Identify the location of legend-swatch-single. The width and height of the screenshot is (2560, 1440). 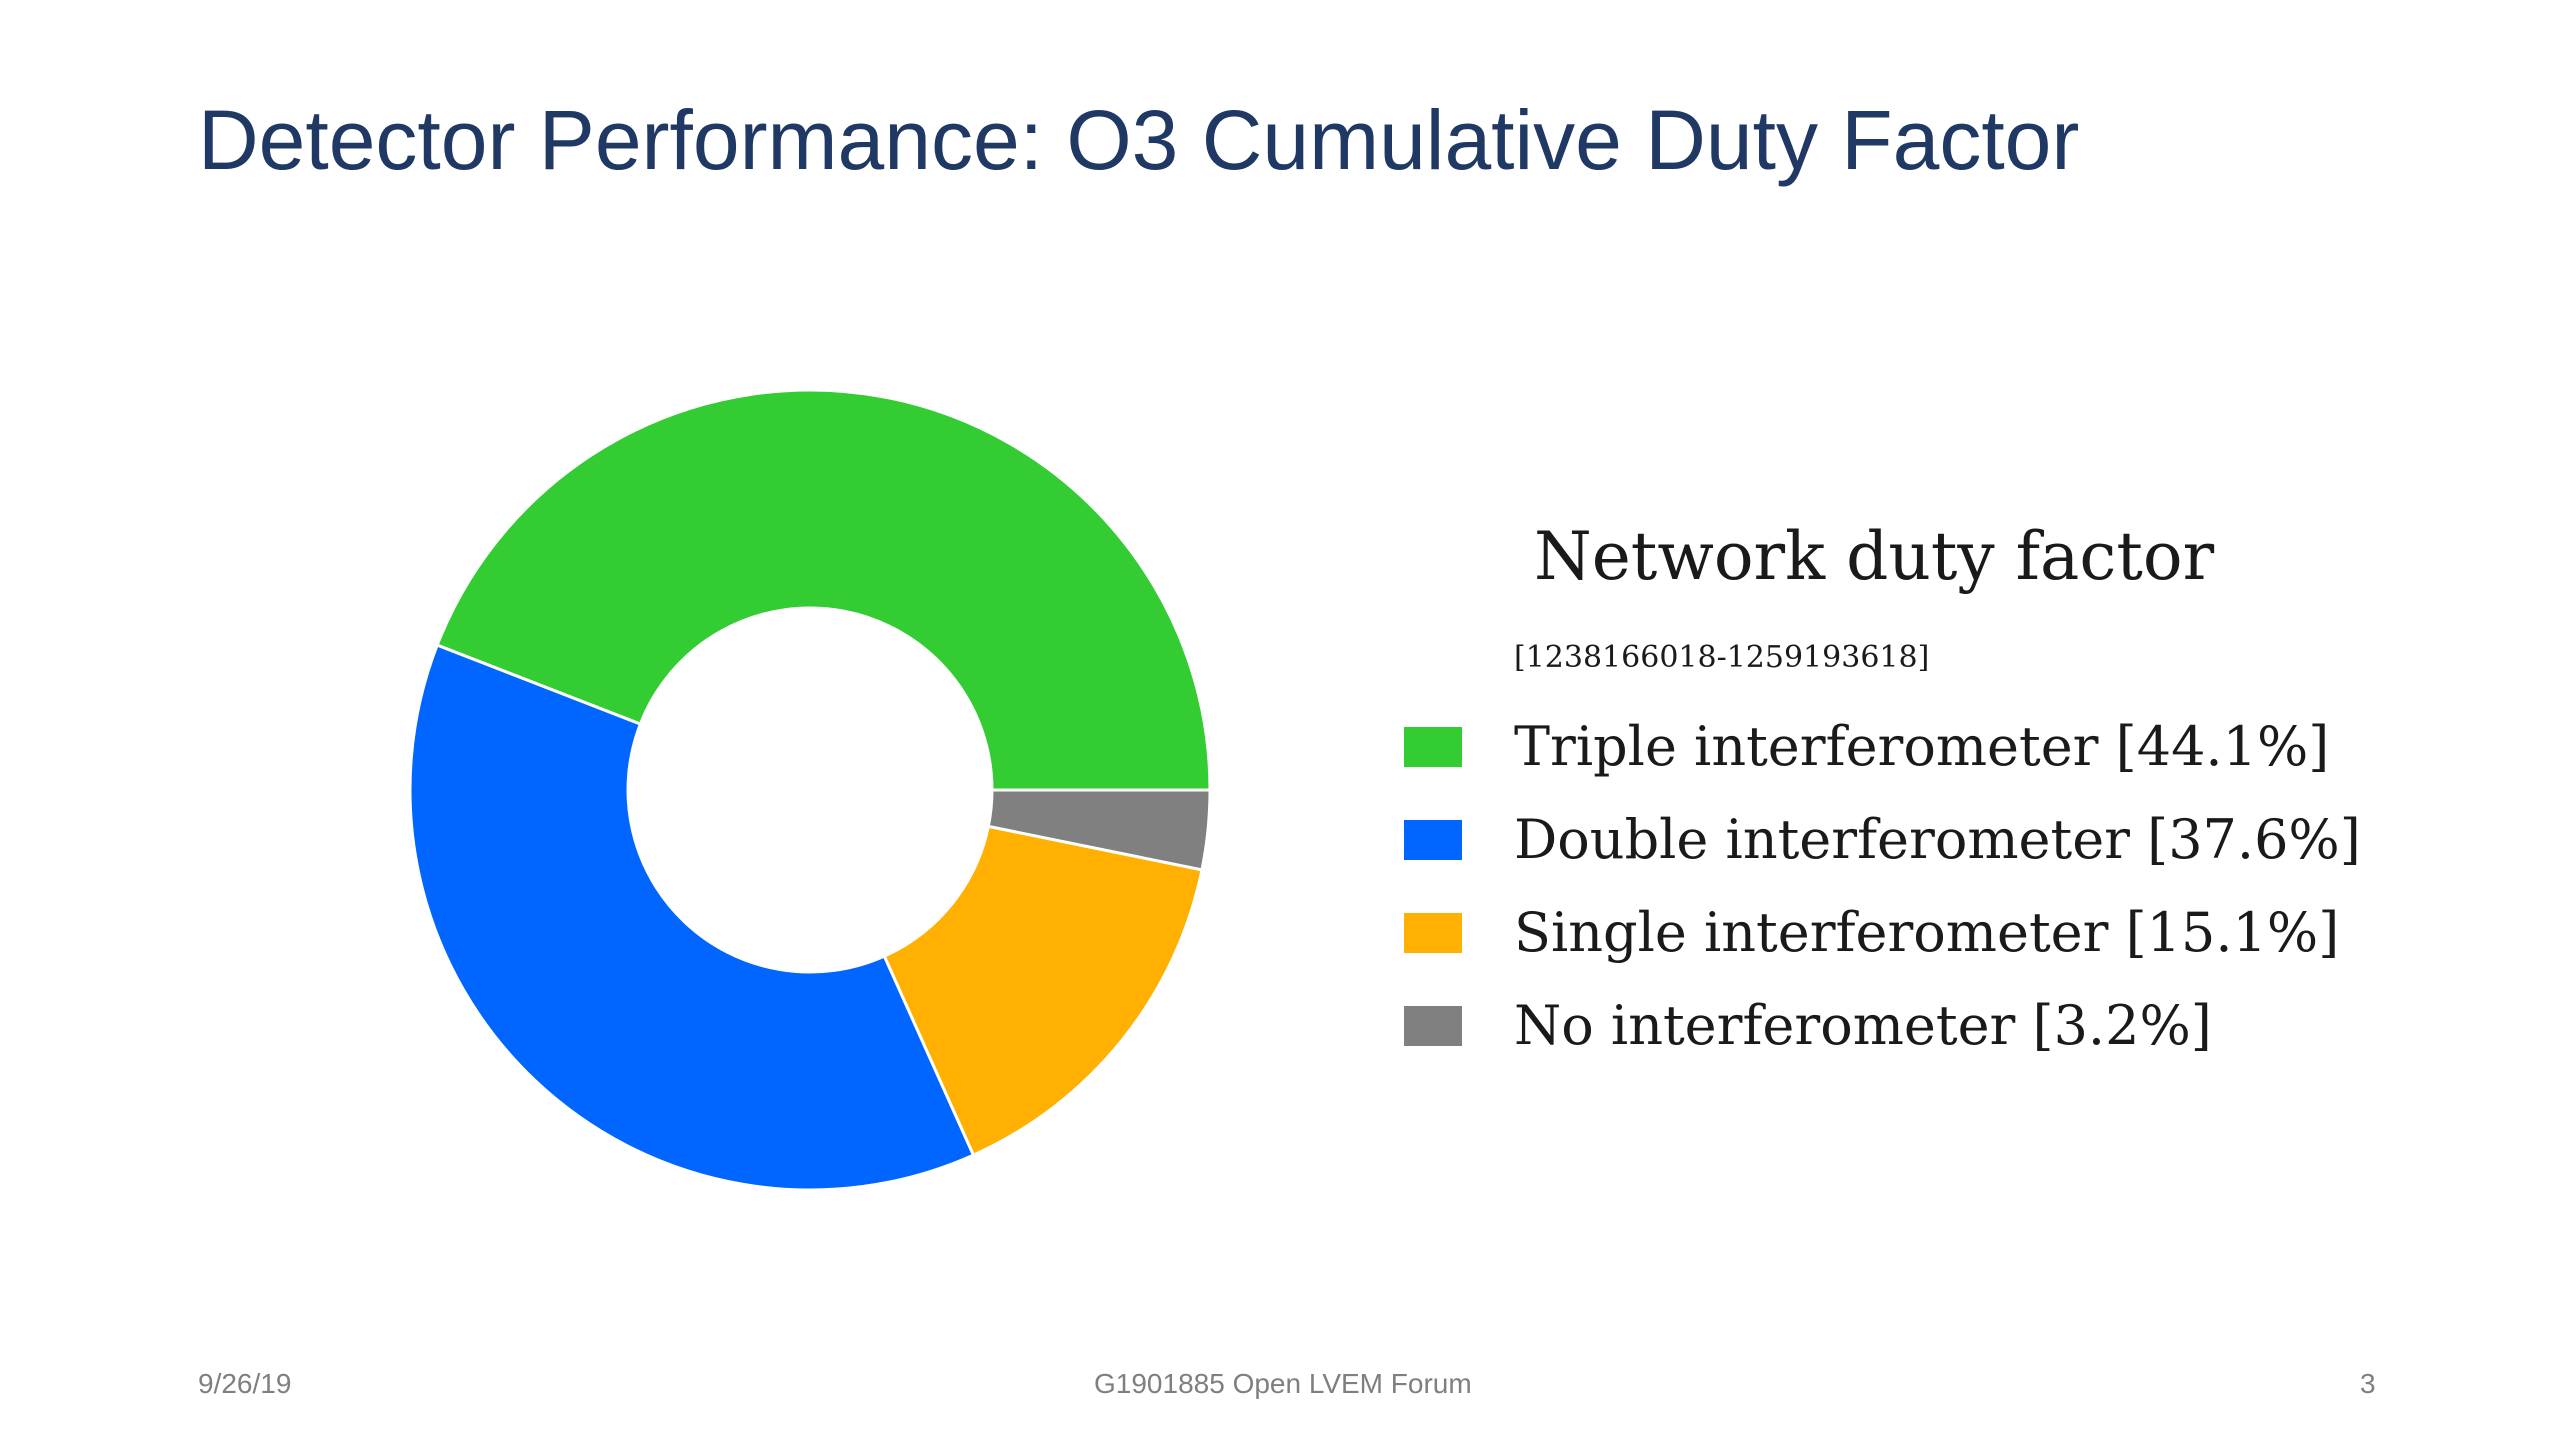
(1433, 932).